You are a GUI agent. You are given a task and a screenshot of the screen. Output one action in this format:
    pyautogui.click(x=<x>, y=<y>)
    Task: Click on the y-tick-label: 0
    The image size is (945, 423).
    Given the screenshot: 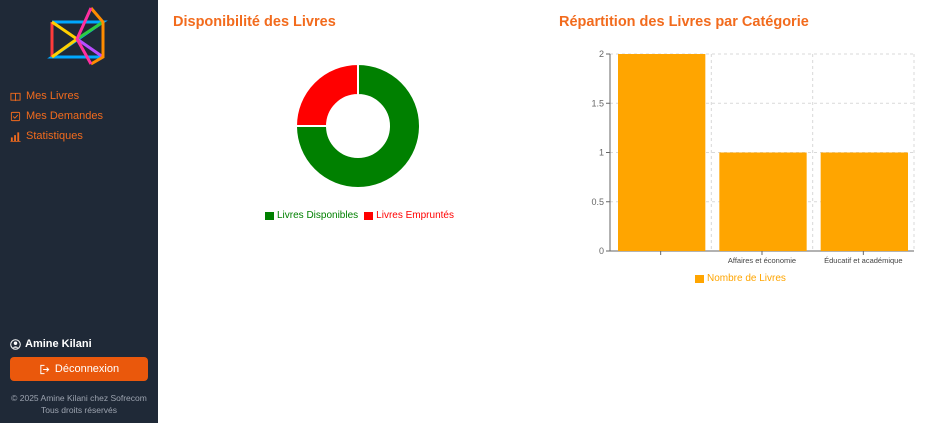 What is the action you would take?
    pyautogui.click(x=601, y=251)
    